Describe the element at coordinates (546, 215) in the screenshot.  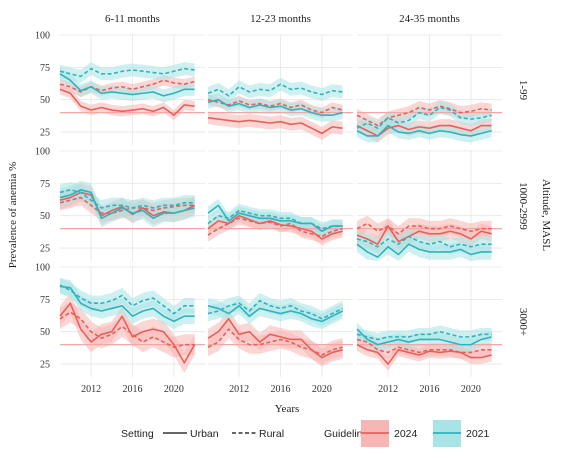
I see `row-group-title: Altitude, MASL` at that location.